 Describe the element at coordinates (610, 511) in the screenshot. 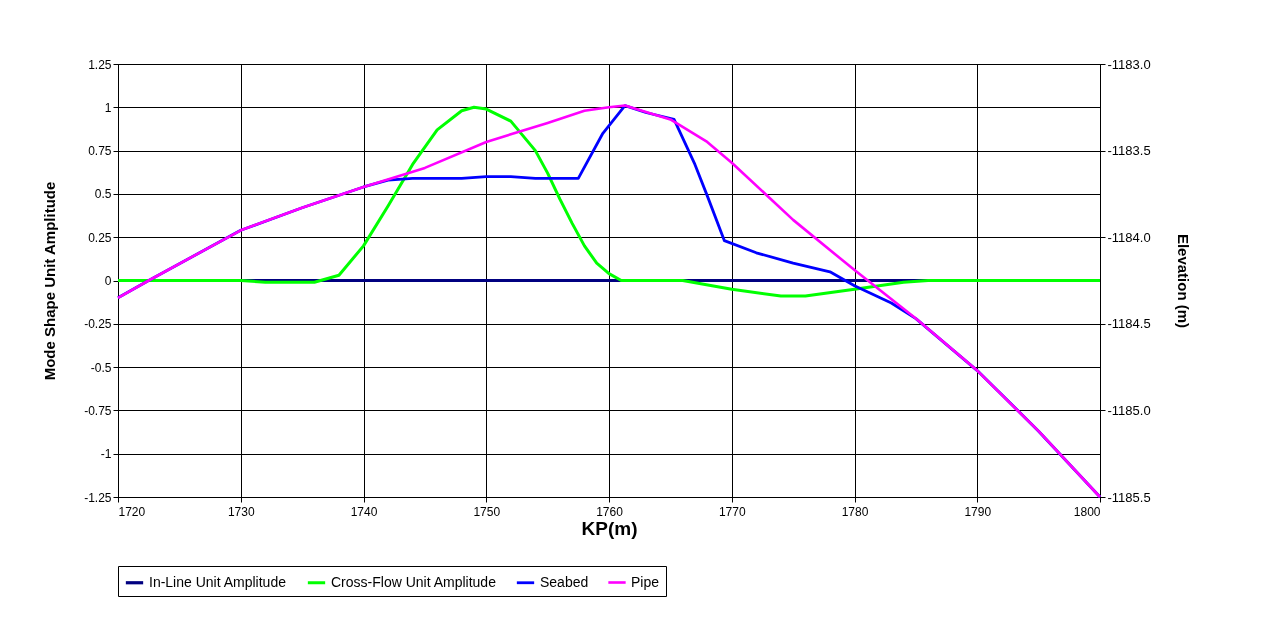

I see `x-tick-label: 1760` at that location.